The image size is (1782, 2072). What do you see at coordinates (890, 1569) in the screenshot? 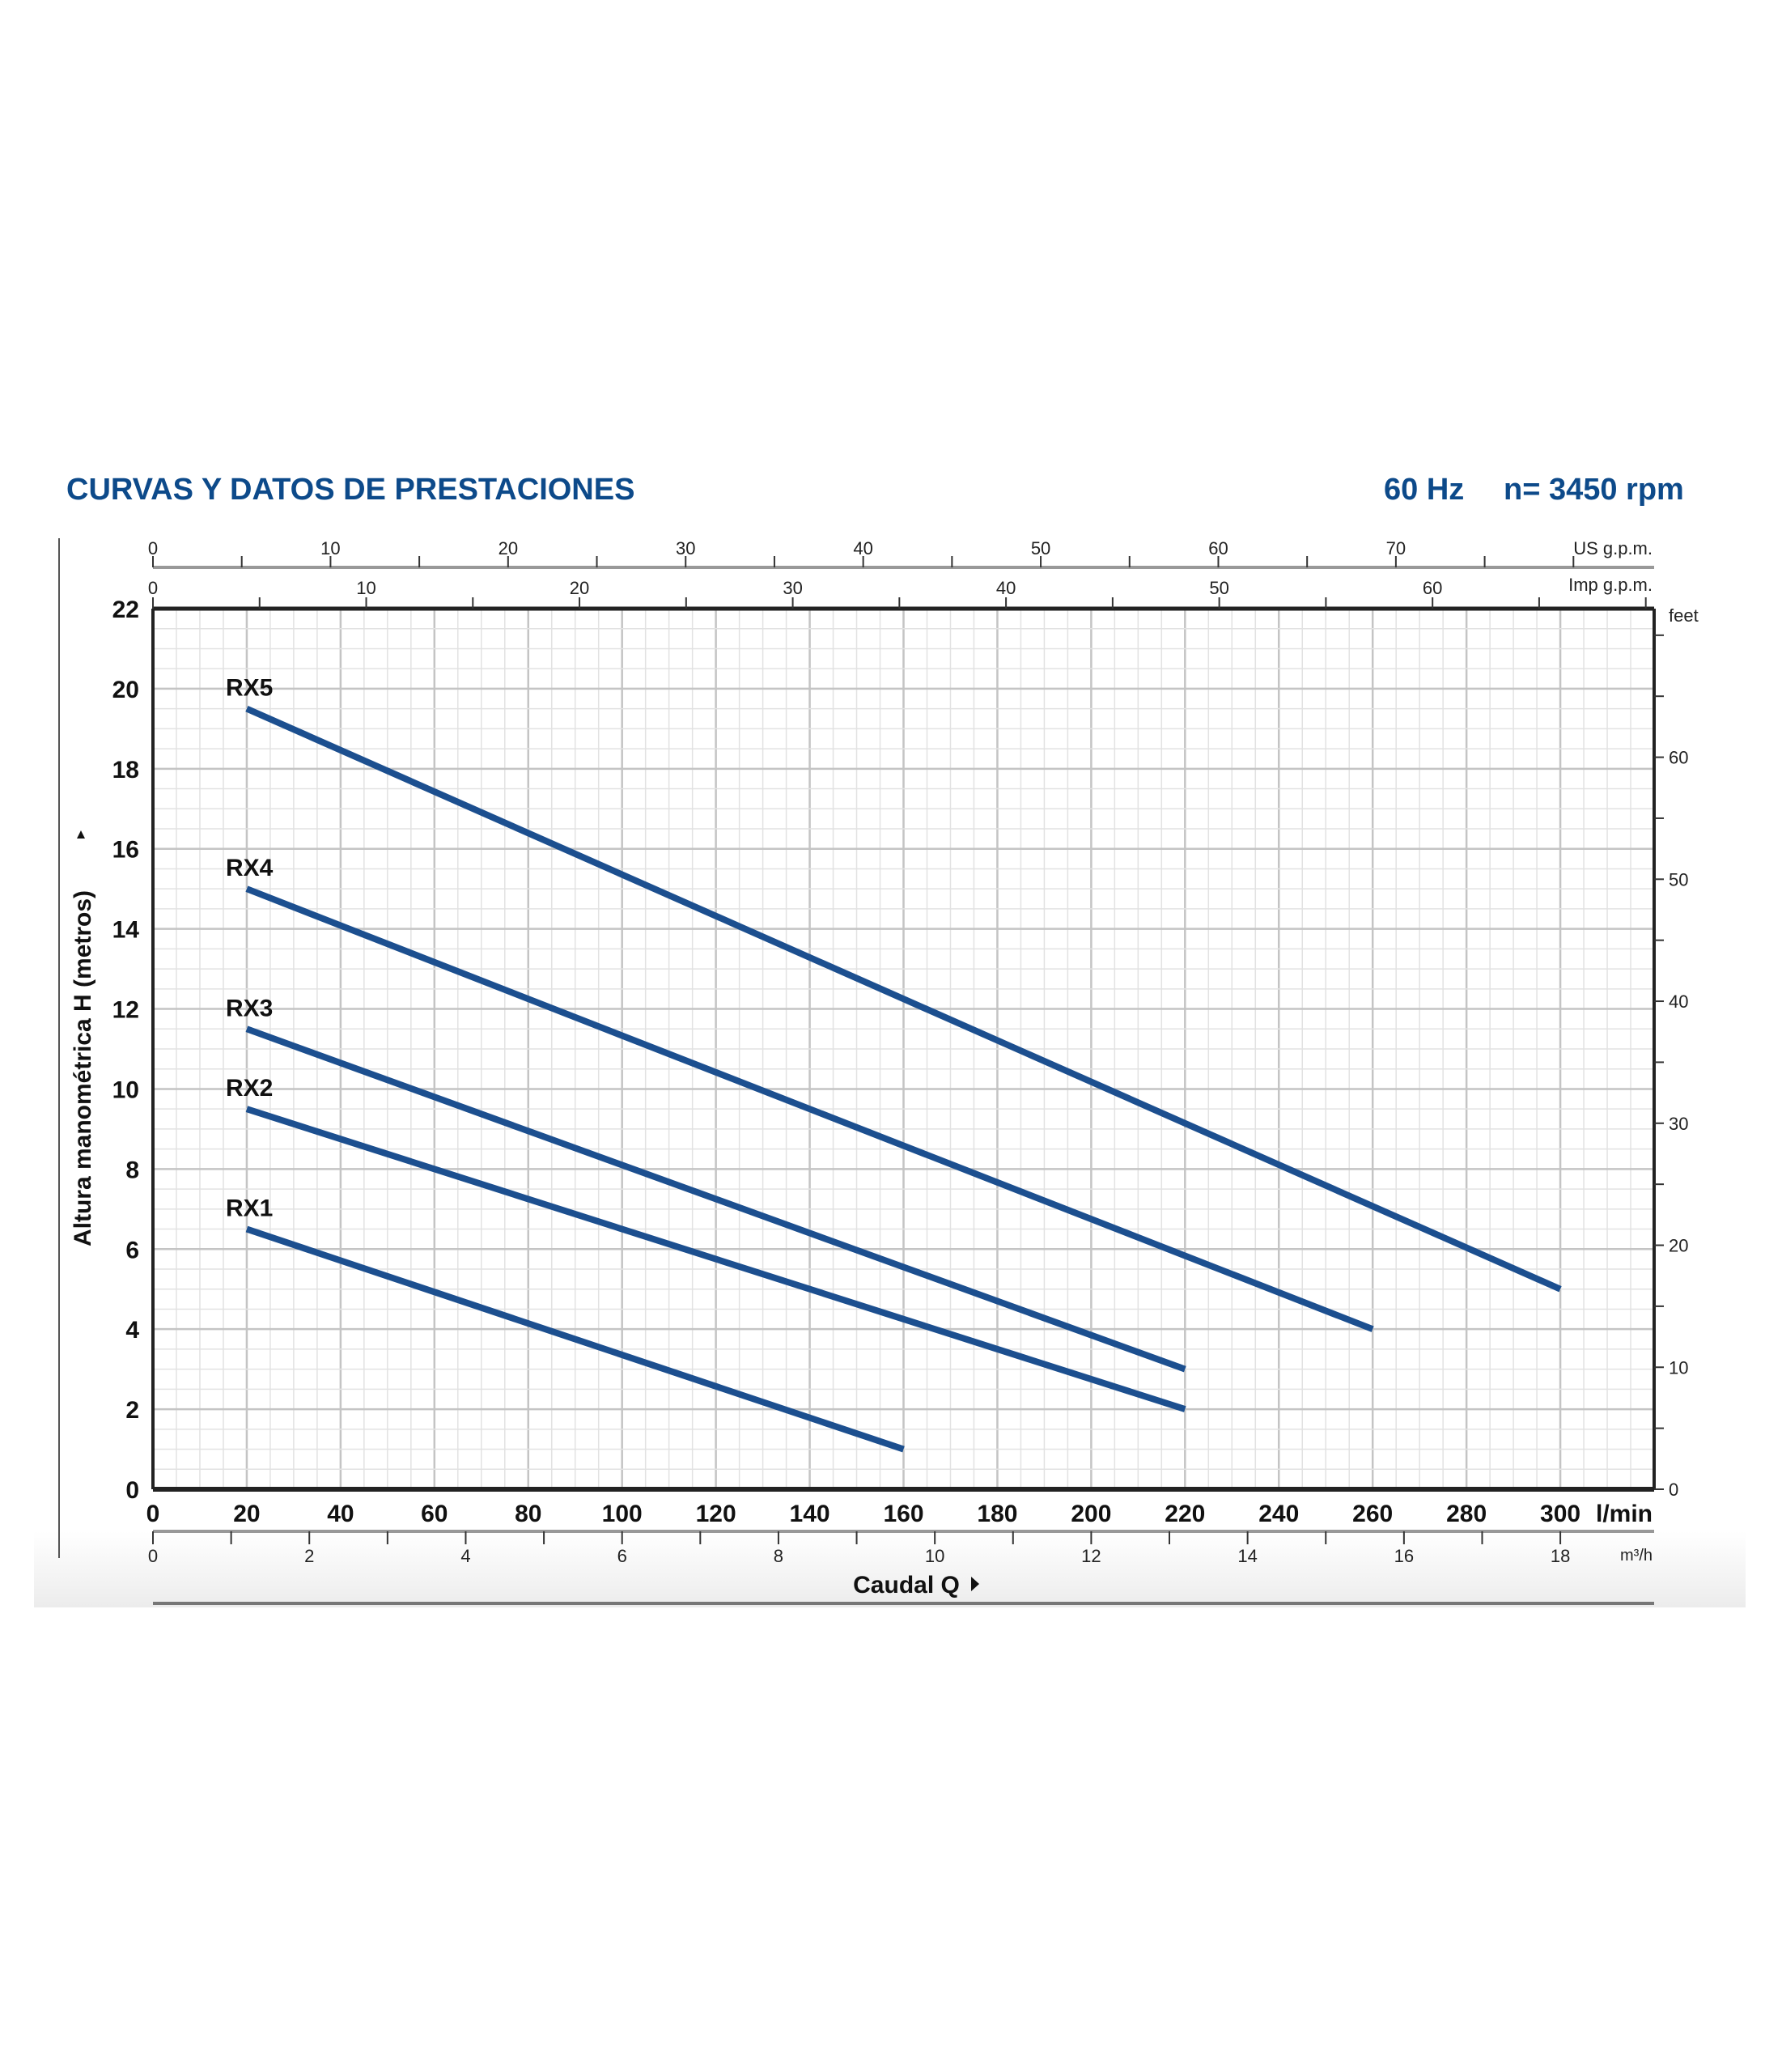
I see `bottom-shade-band` at bounding box center [890, 1569].